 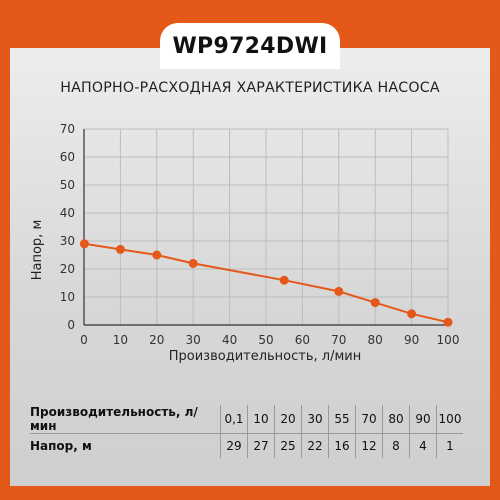 I want to click on model-name: WP9724DWI, so click(x=250, y=46).